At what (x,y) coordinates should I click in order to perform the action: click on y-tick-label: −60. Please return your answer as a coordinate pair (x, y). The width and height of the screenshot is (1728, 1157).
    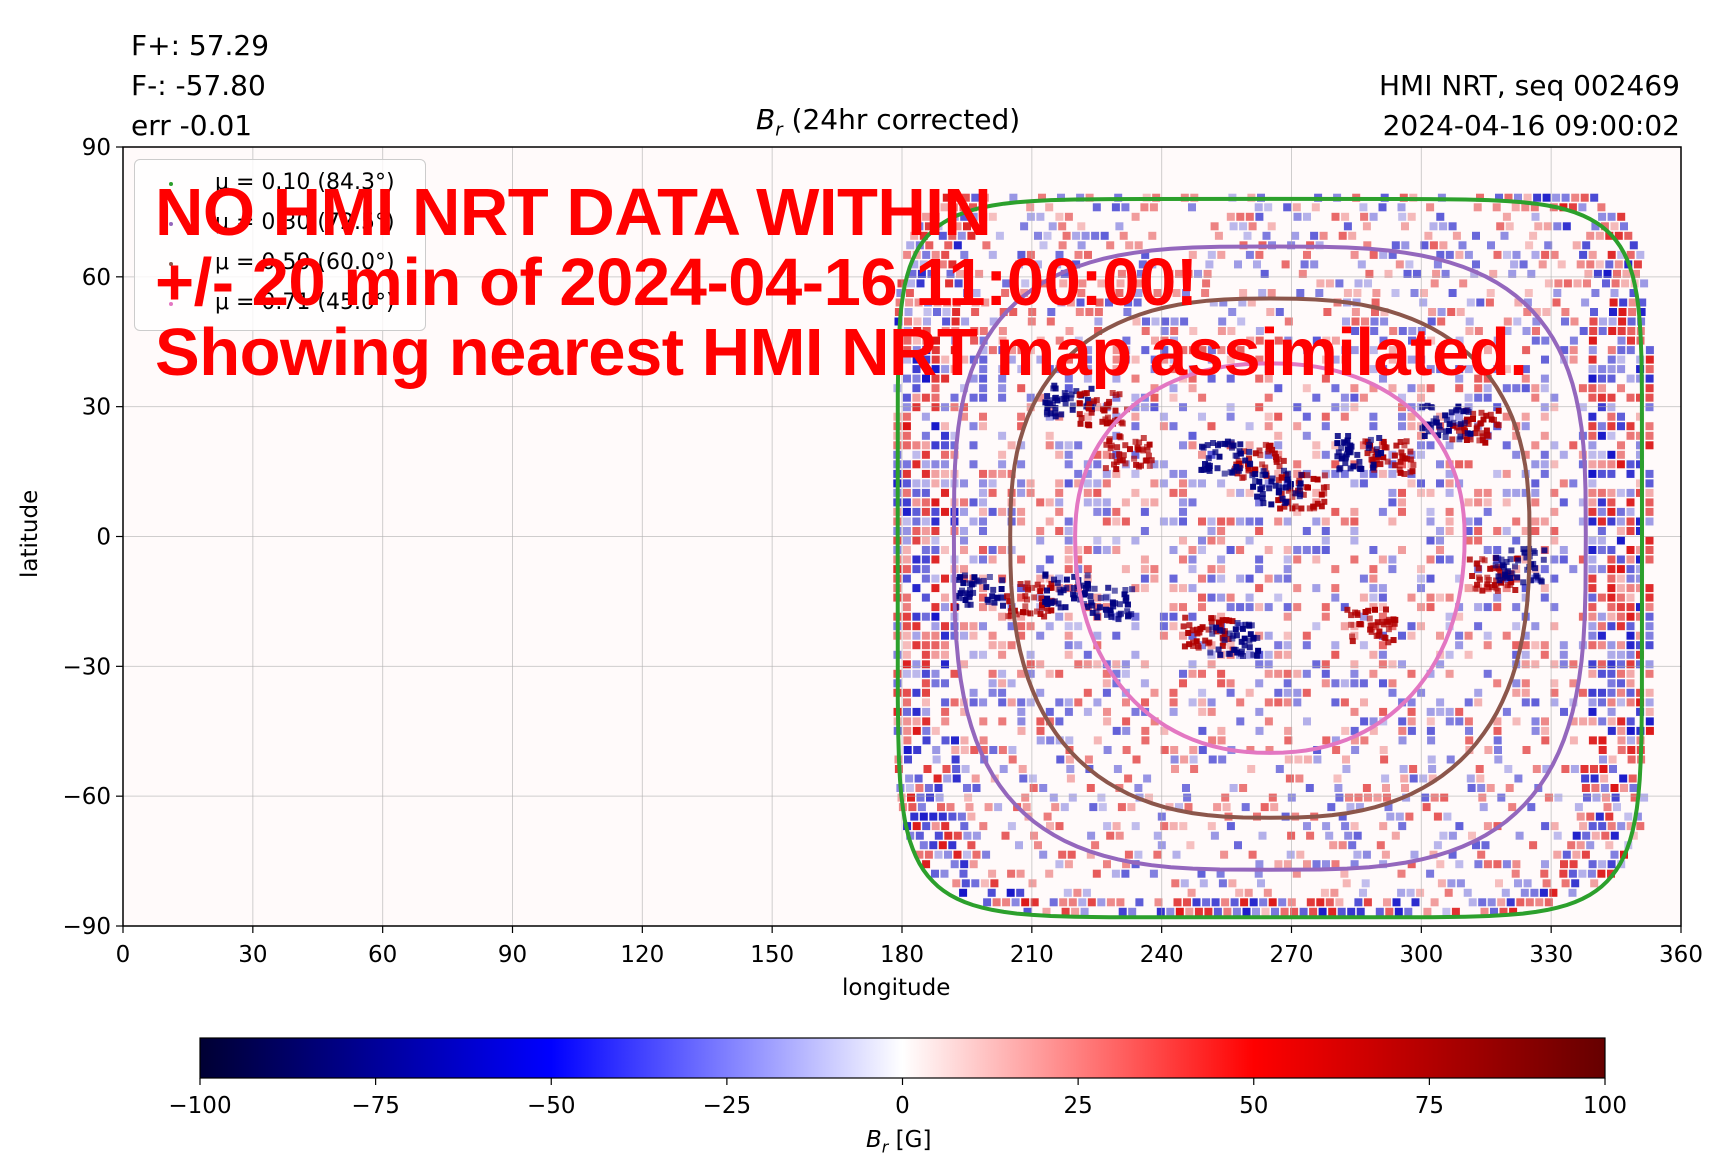
    Looking at the image, I should click on (86, 797).